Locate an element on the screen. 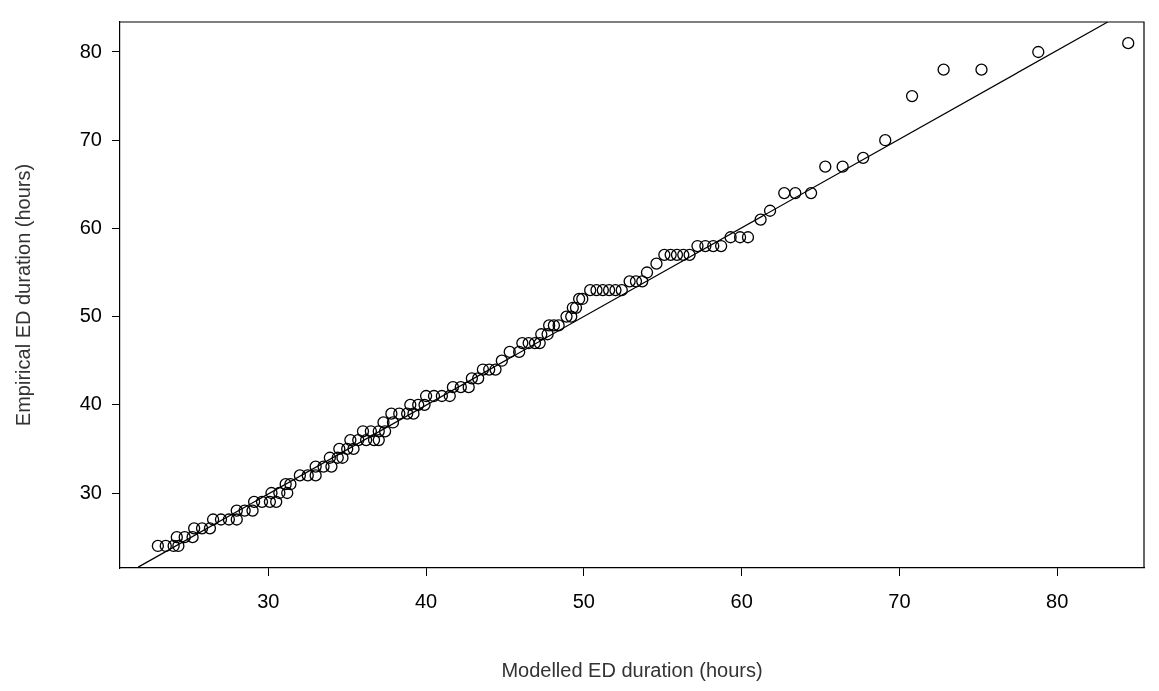  x-tick-label: 80 is located at coordinates (1057, 600).